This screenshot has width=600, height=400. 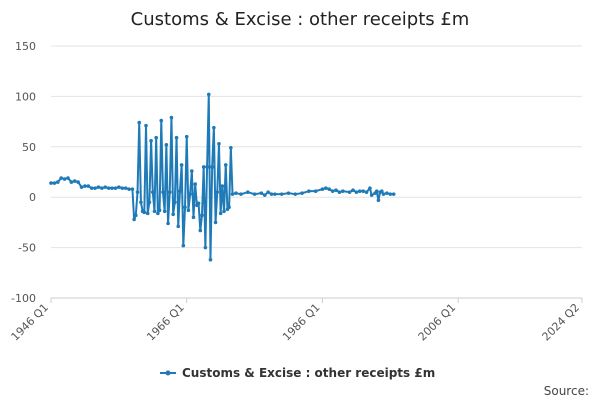 What do you see at coordinates (308, 373) in the screenshot?
I see `legend-label: Customs & Excise : other receipts £m` at bounding box center [308, 373].